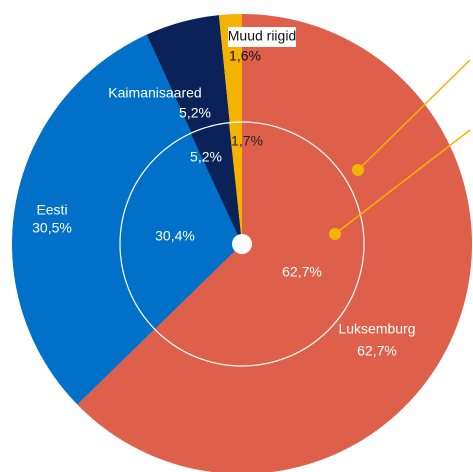 Image resolution: width=473 pixels, height=472 pixels. What do you see at coordinates (154, 93) in the screenshot?
I see `category-label: Kaimanisaared` at bounding box center [154, 93].